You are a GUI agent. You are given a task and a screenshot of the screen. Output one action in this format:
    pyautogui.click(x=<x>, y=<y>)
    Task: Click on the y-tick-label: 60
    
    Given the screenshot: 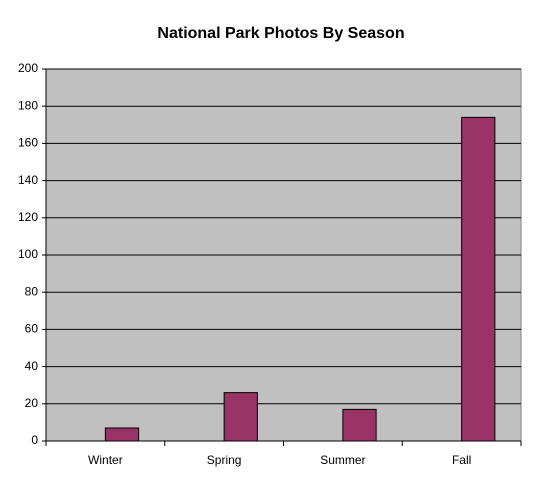 What is the action you would take?
    pyautogui.click(x=32, y=329)
    